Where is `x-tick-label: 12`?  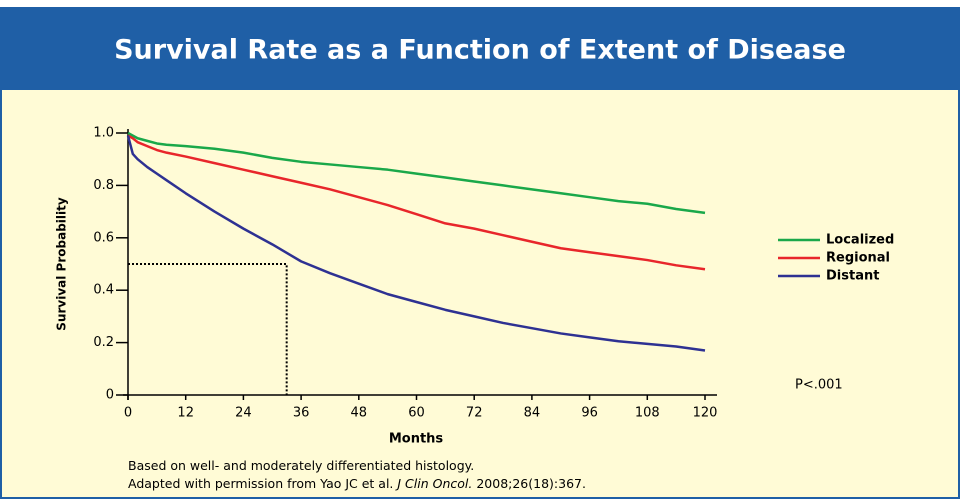 x-tick-label: 12 is located at coordinates (185, 413).